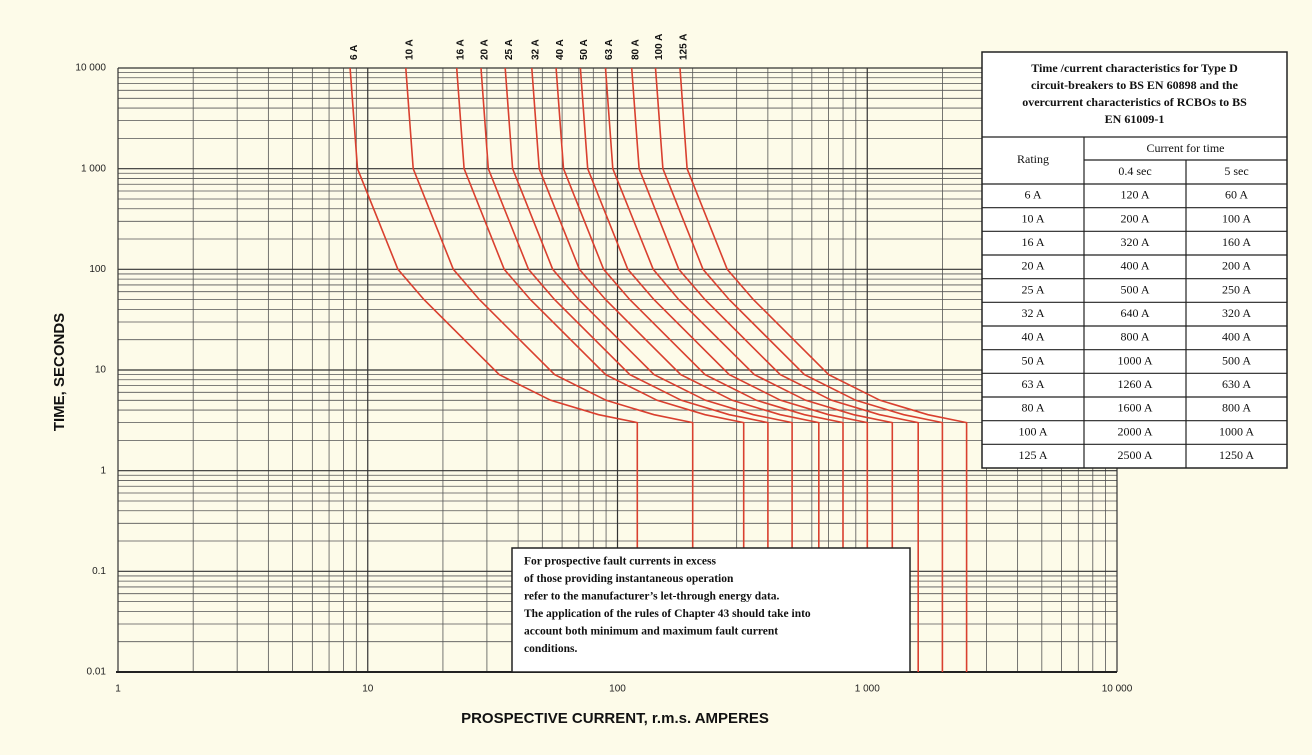 The height and width of the screenshot is (755, 1312). Describe the element at coordinates (118, 689) in the screenshot. I see `x-tick-label: 1` at that location.